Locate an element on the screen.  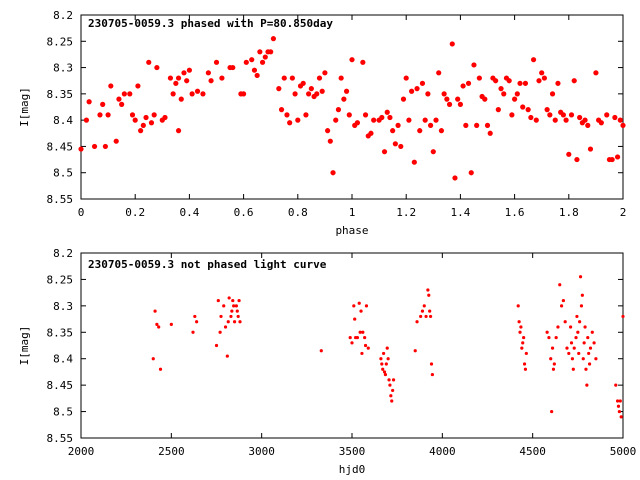
y-tick-label: 8.4 is located at coordinates (63, 359).